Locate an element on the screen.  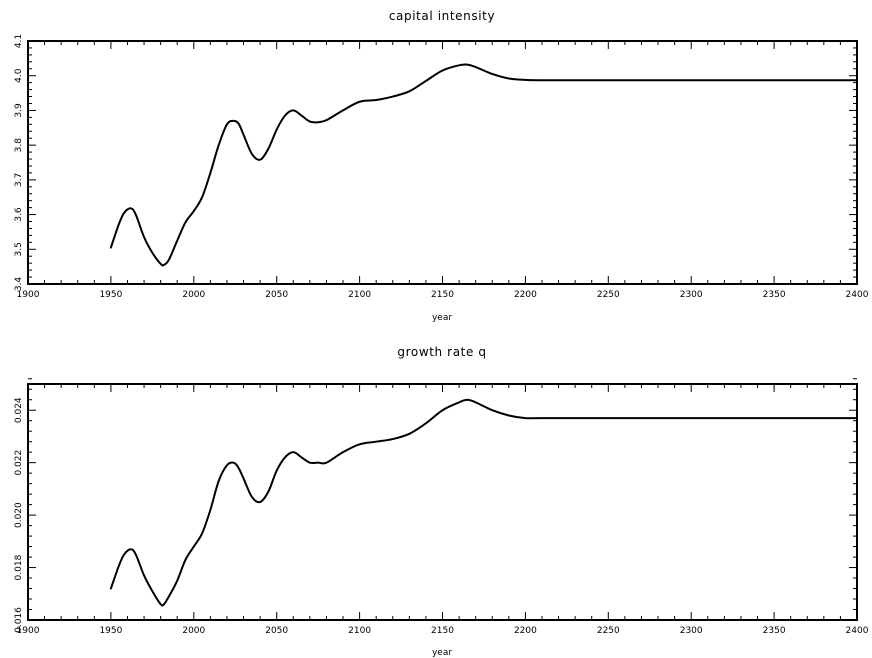
growth-rate-x-tick-label: 2200 is located at coordinates (525, 631).